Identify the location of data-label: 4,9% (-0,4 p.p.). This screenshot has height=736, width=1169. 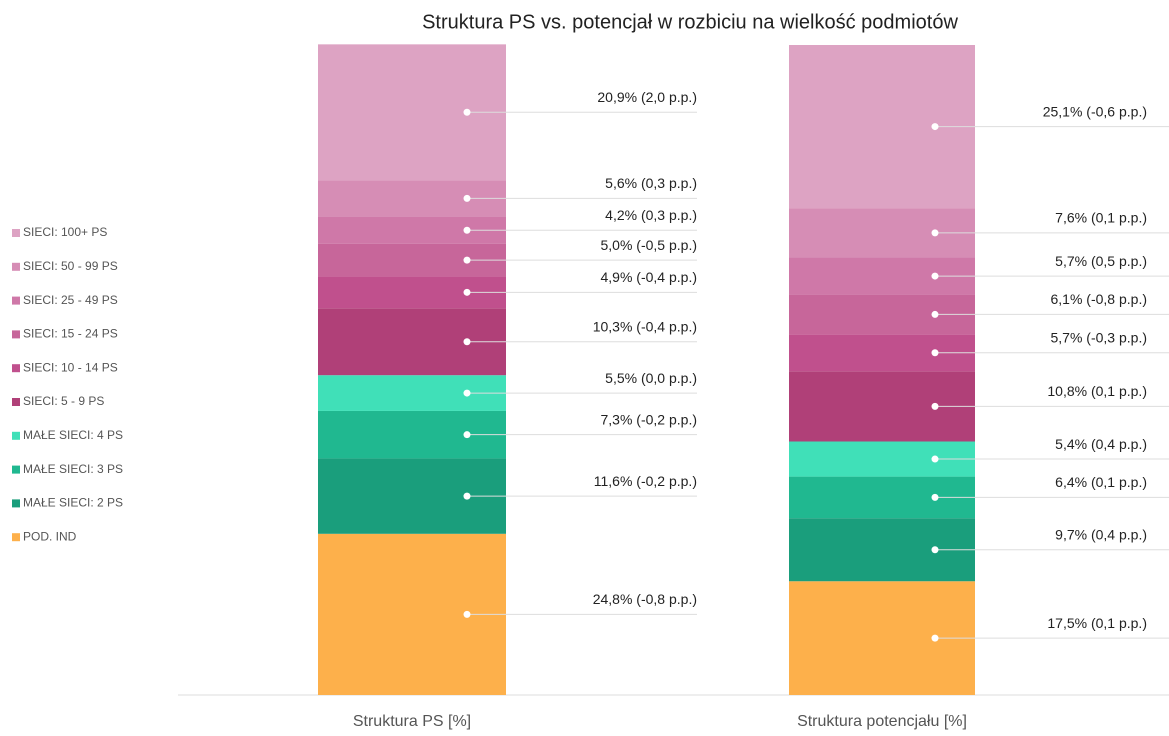
(649, 277).